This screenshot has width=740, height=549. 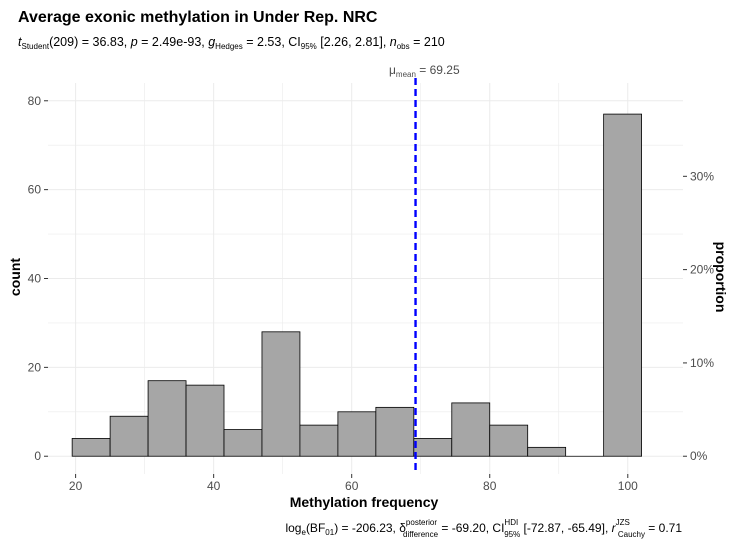 What do you see at coordinates (35, 190) in the screenshot?
I see `y-tick-label: 60` at bounding box center [35, 190].